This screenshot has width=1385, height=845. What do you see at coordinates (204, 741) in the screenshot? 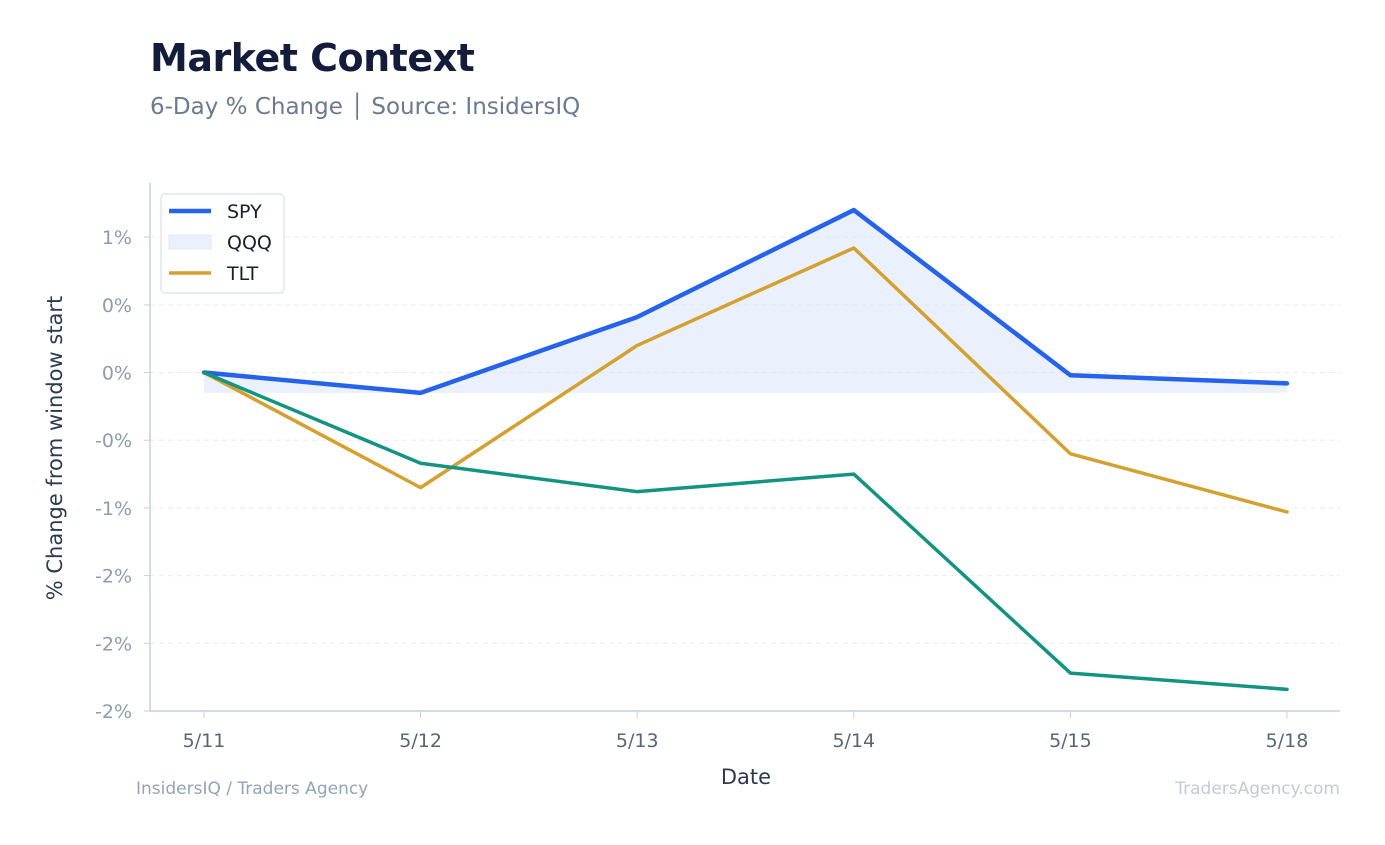
I see `x-tick-label: 5/11` at bounding box center [204, 741].